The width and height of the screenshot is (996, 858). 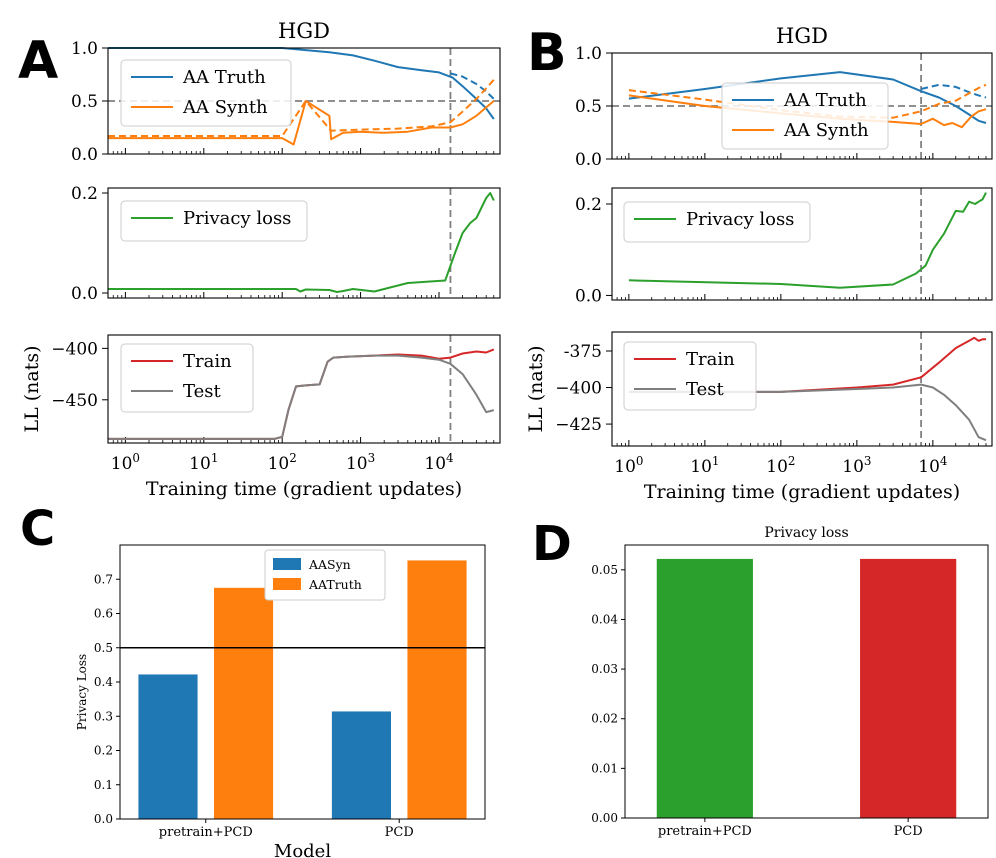 I want to click on panel-letter-d: D, so click(x=552, y=544).